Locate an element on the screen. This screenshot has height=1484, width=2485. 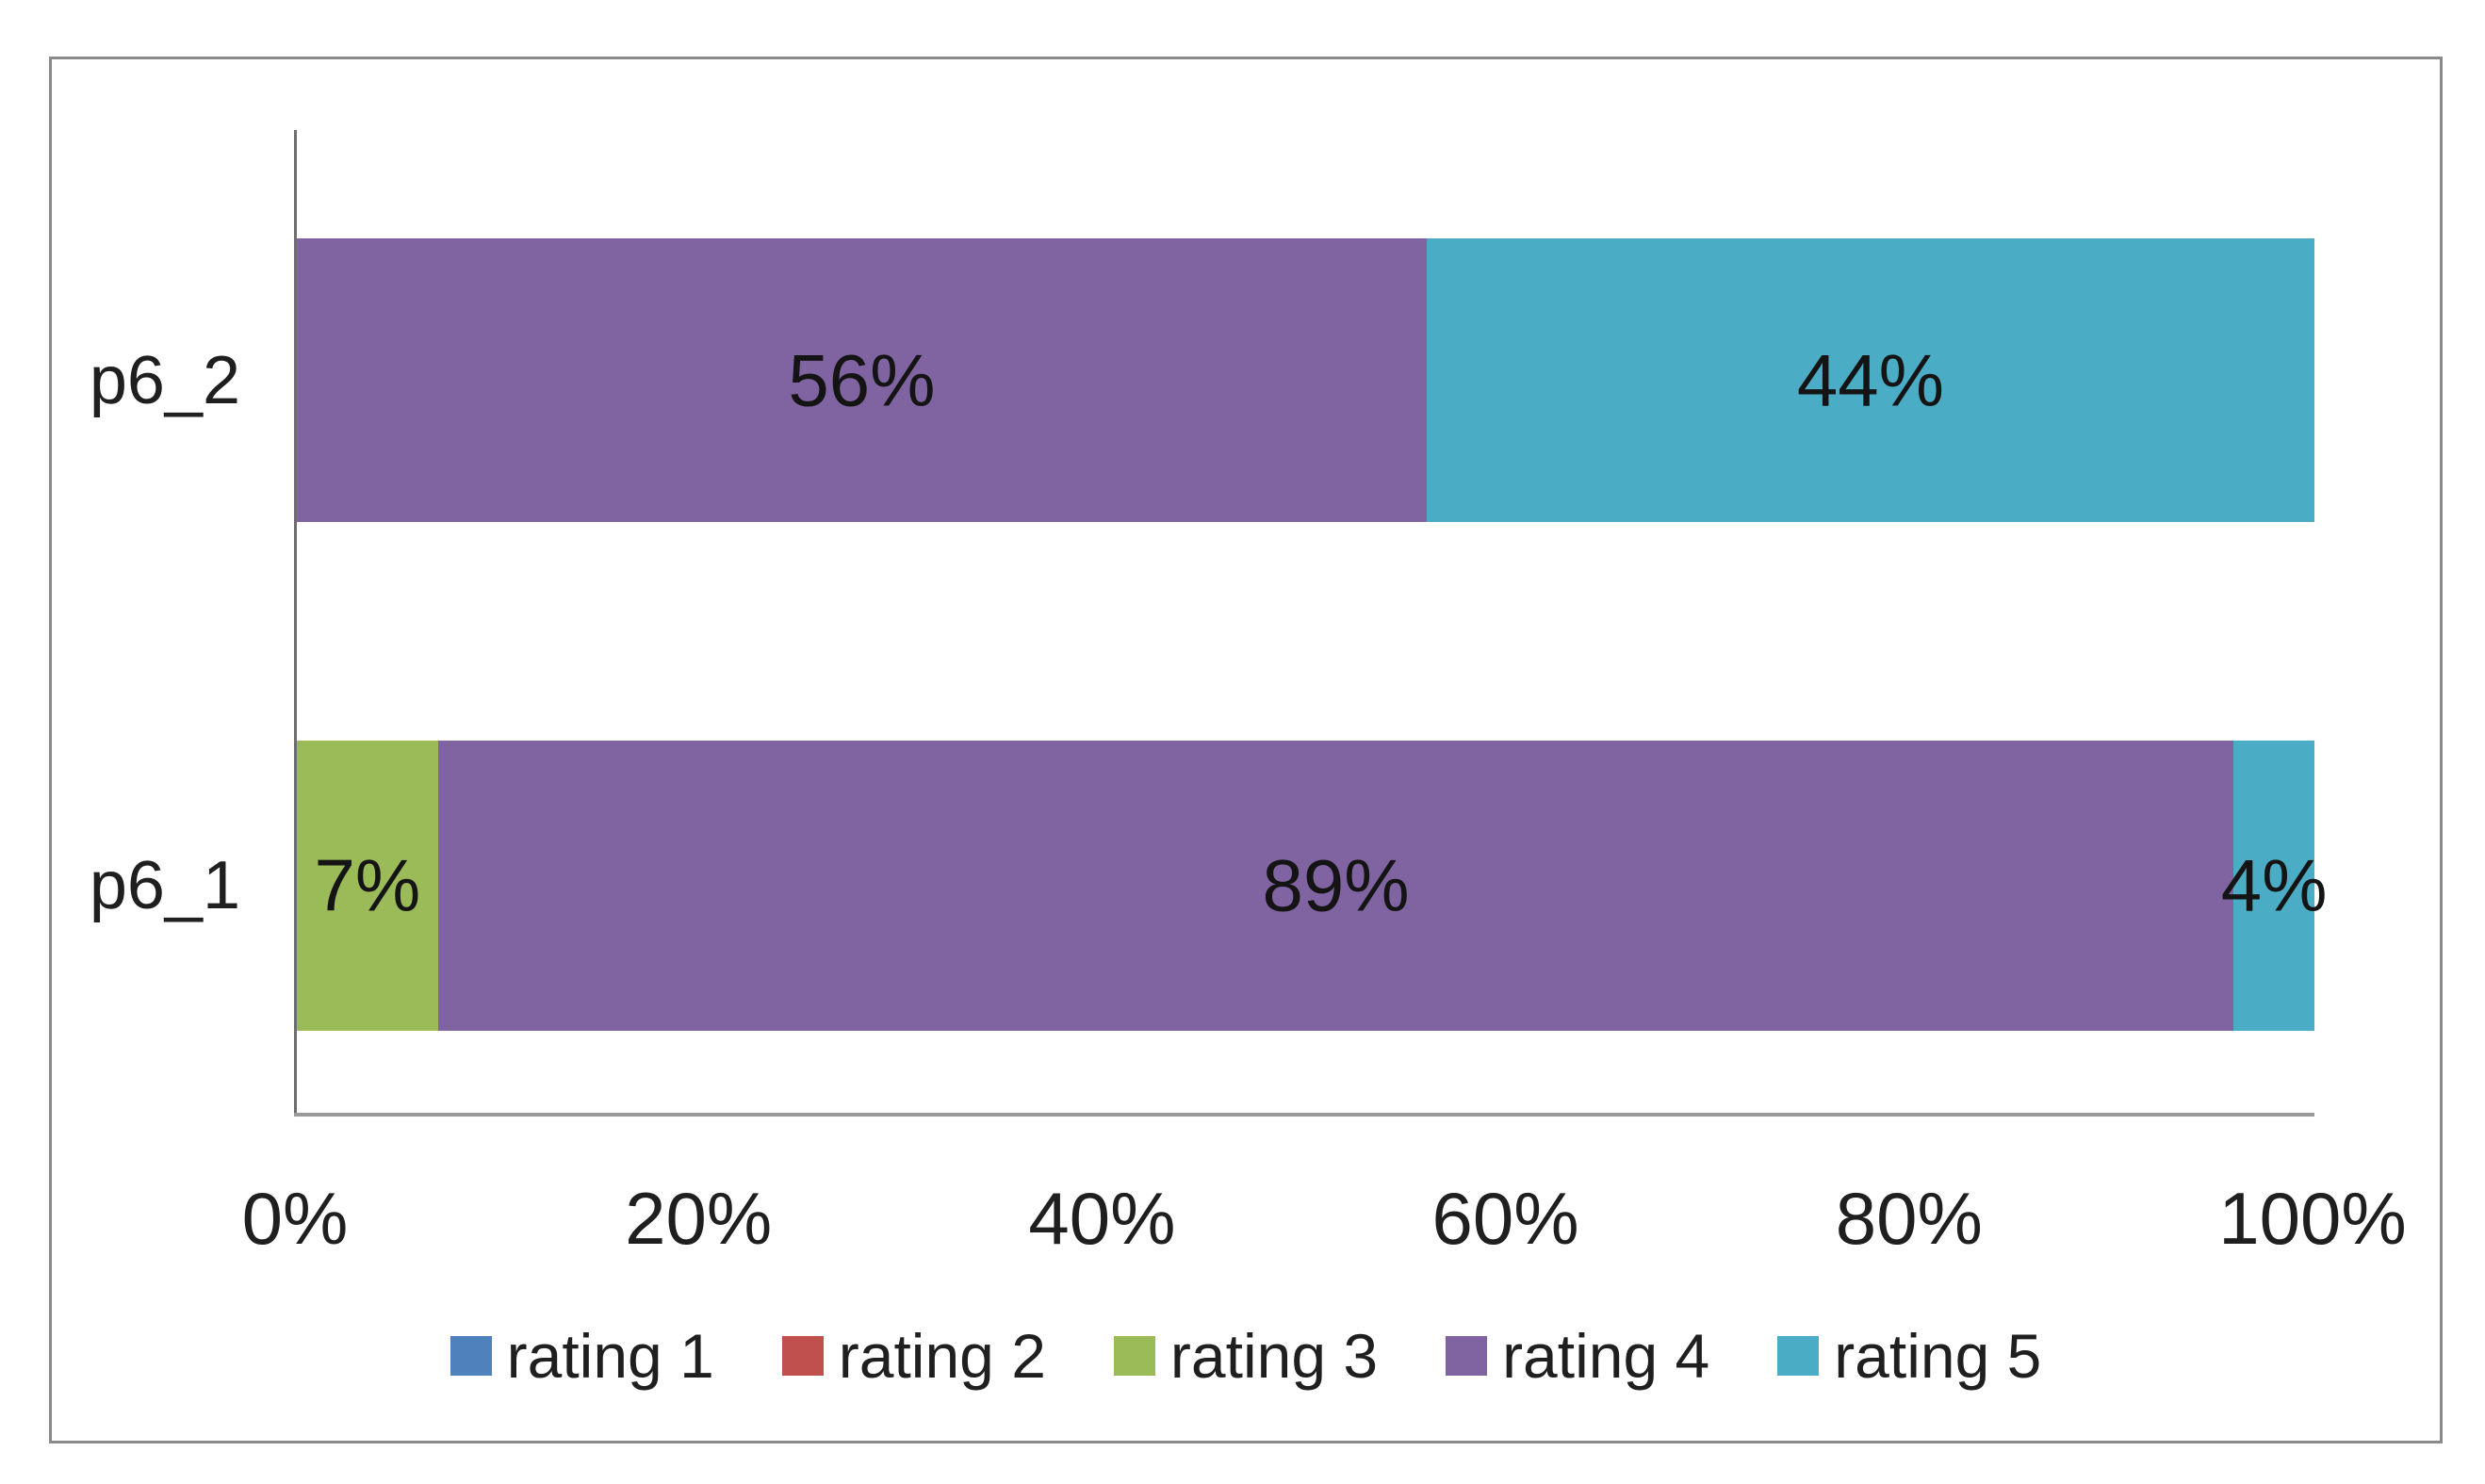
category-label: p6_1 is located at coordinates (165, 885).